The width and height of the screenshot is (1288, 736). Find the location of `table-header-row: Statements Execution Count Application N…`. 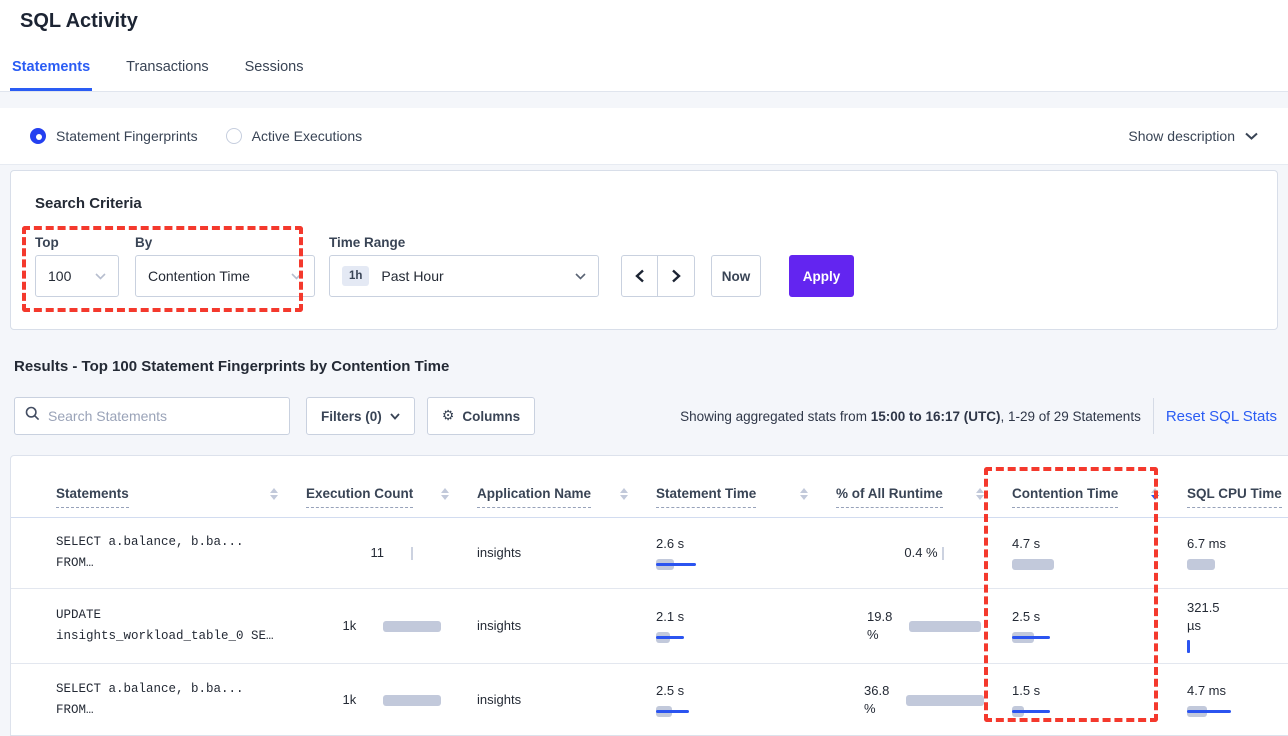

table-header-row: Statements Execution Count Application N… is located at coordinates (649, 487).